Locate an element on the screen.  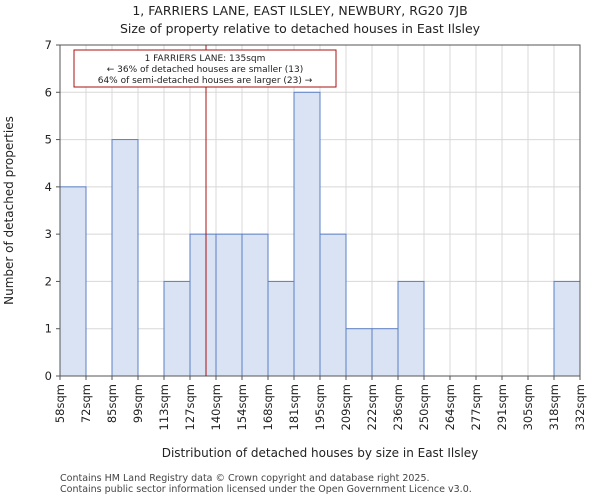
y-tick-label: 7 is located at coordinates (48, 45).